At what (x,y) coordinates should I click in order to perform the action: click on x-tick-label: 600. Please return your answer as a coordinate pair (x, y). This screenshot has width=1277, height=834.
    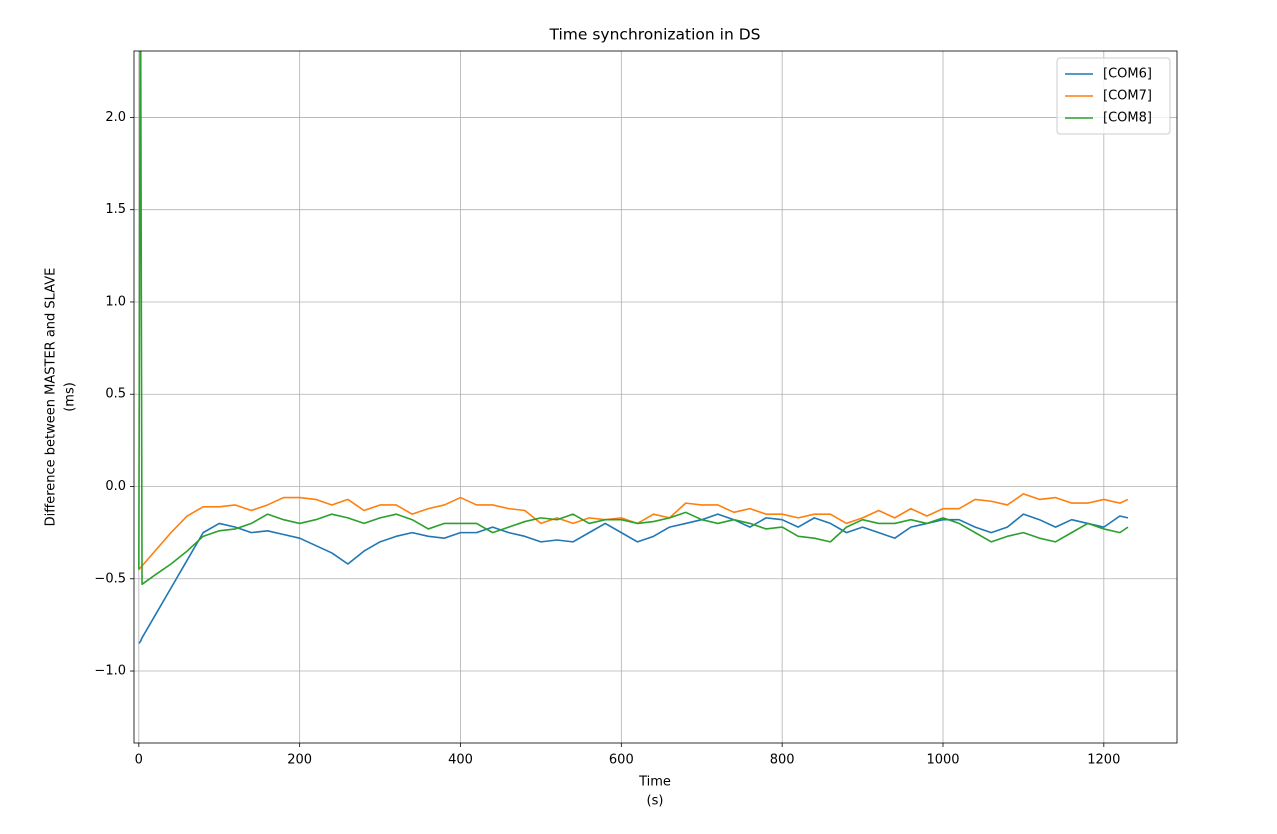
    Looking at the image, I should click on (621, 760).